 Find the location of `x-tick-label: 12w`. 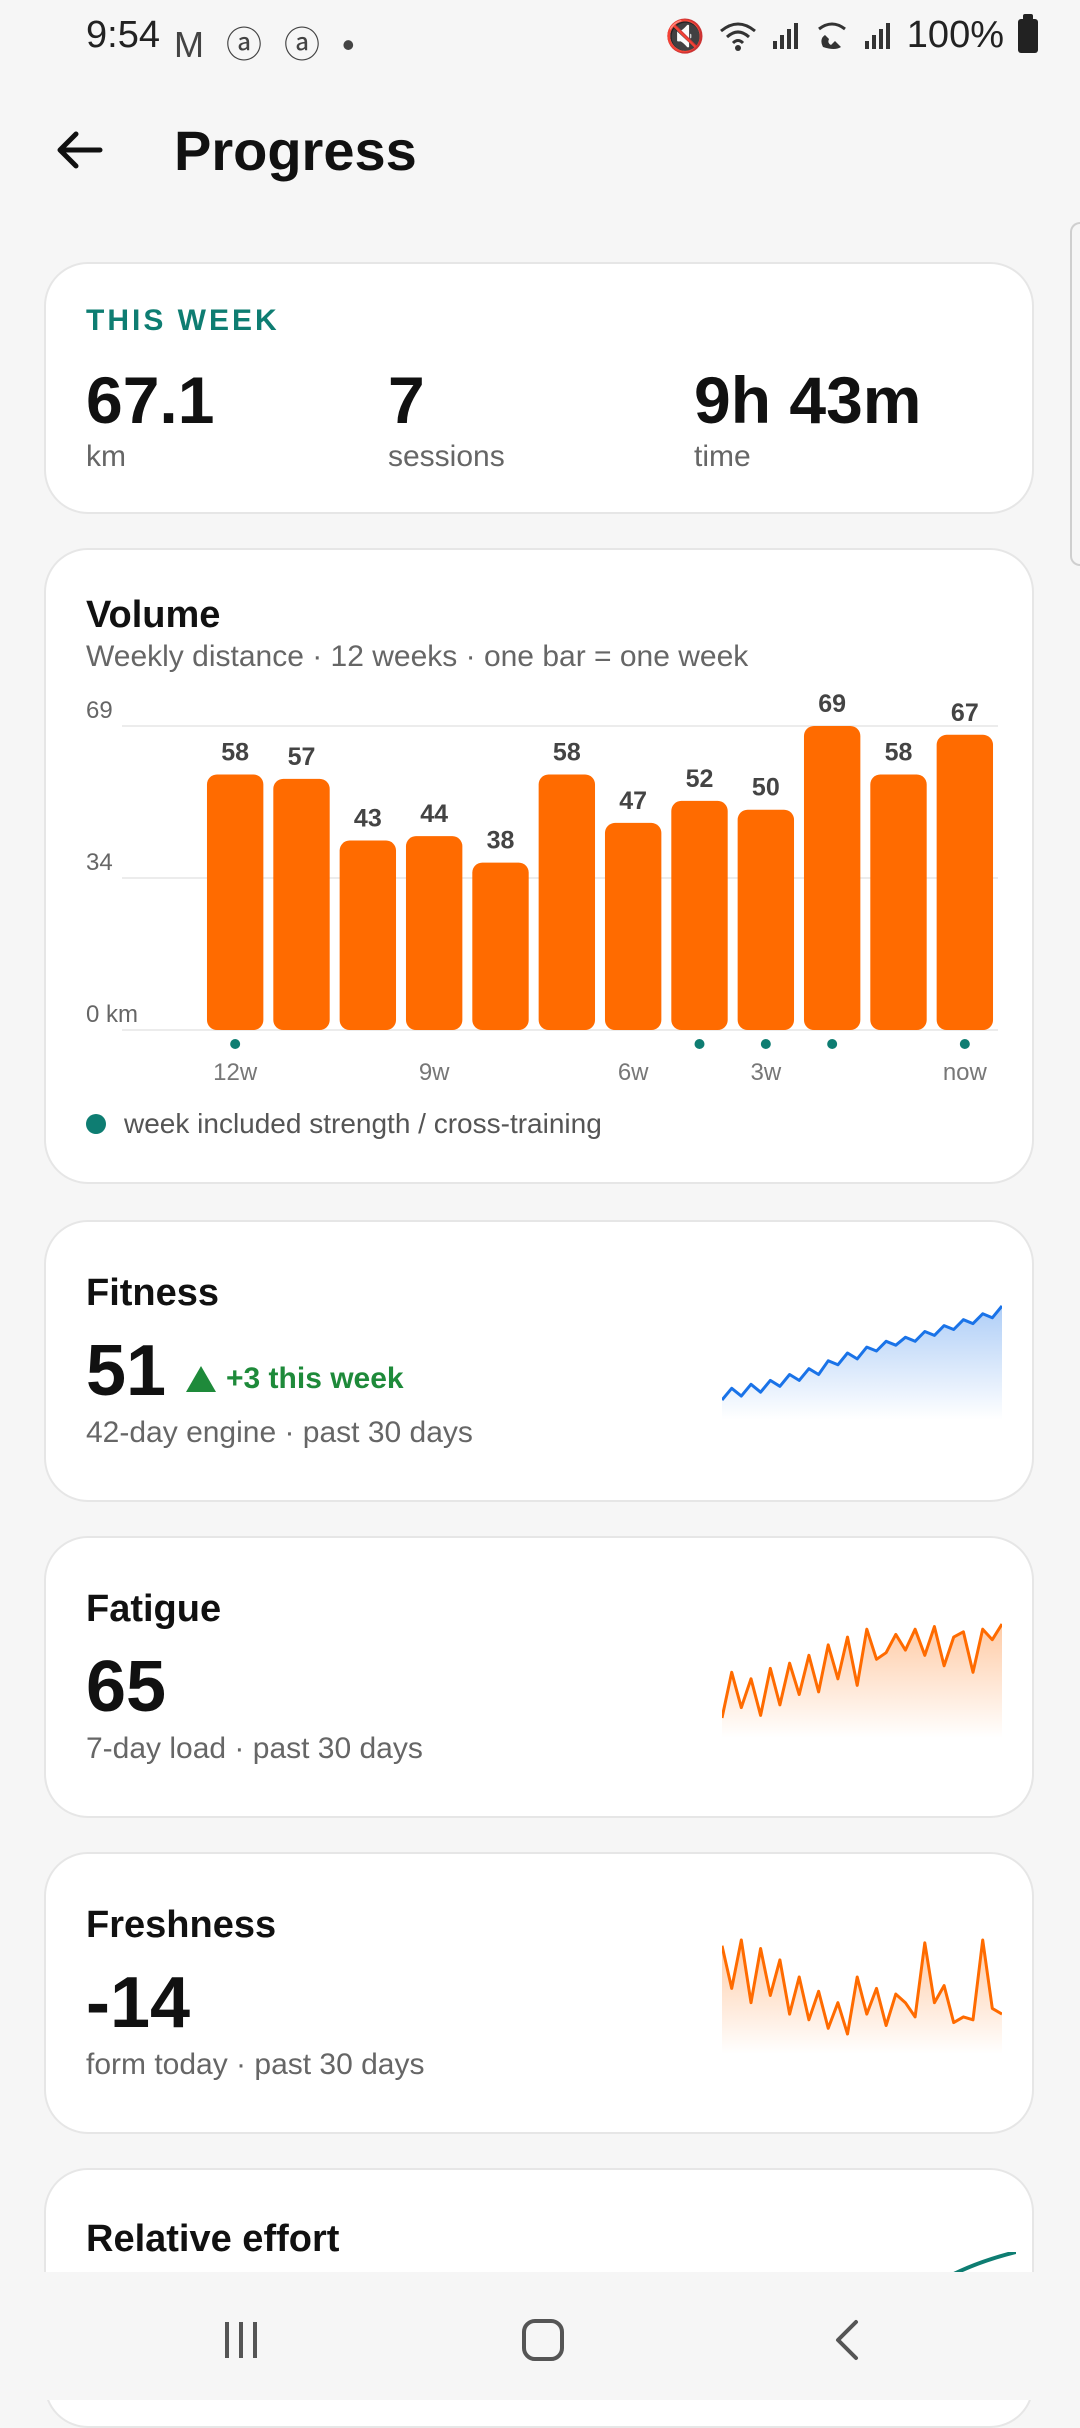

x-tick-label: 12w is located at coordinates (235, 1072).